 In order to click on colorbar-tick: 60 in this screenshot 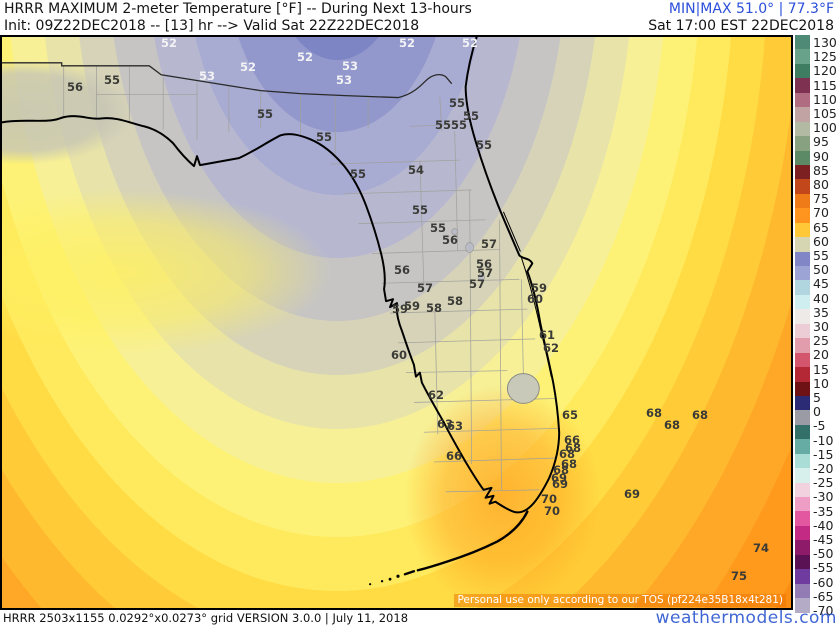, I will do `click(821, 241)`.